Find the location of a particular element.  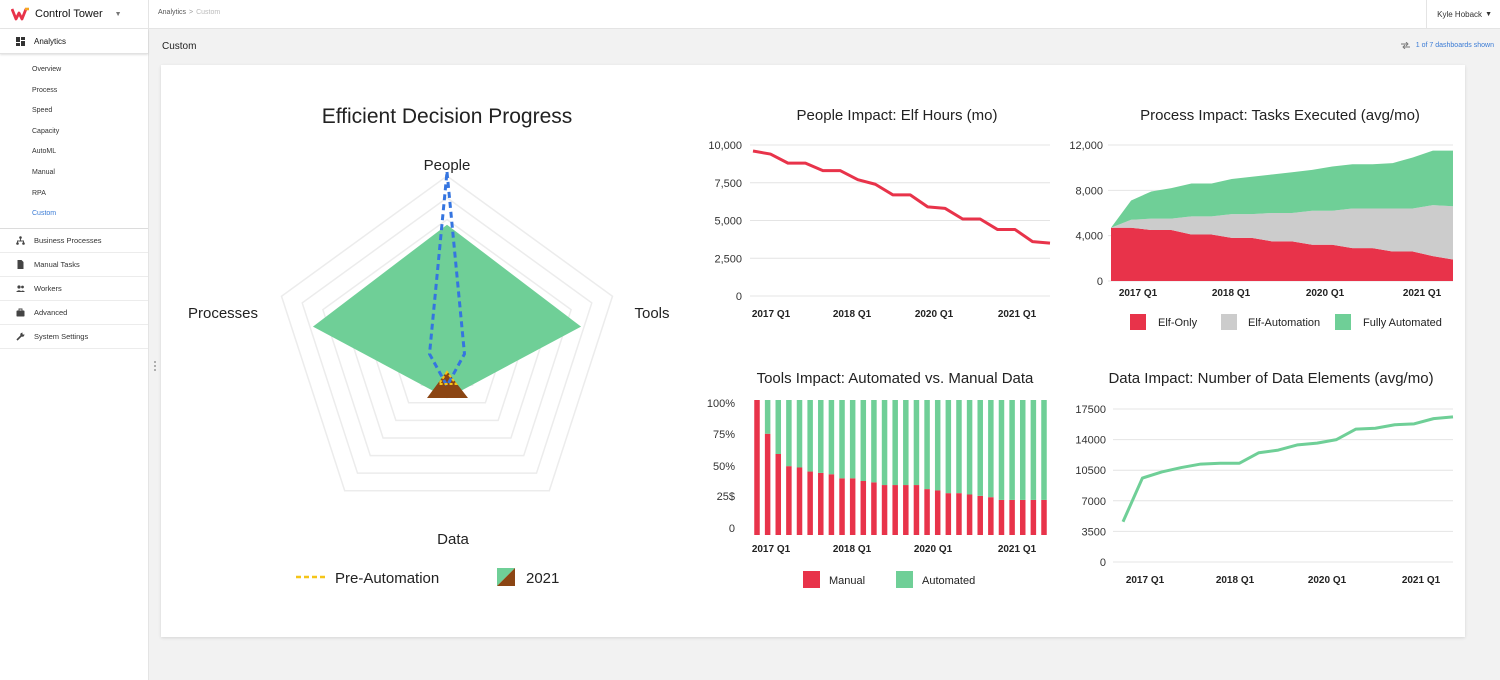

dashboards-shown-link: 1 of 7 dashboards shown is located at coordinates (1447, 45).